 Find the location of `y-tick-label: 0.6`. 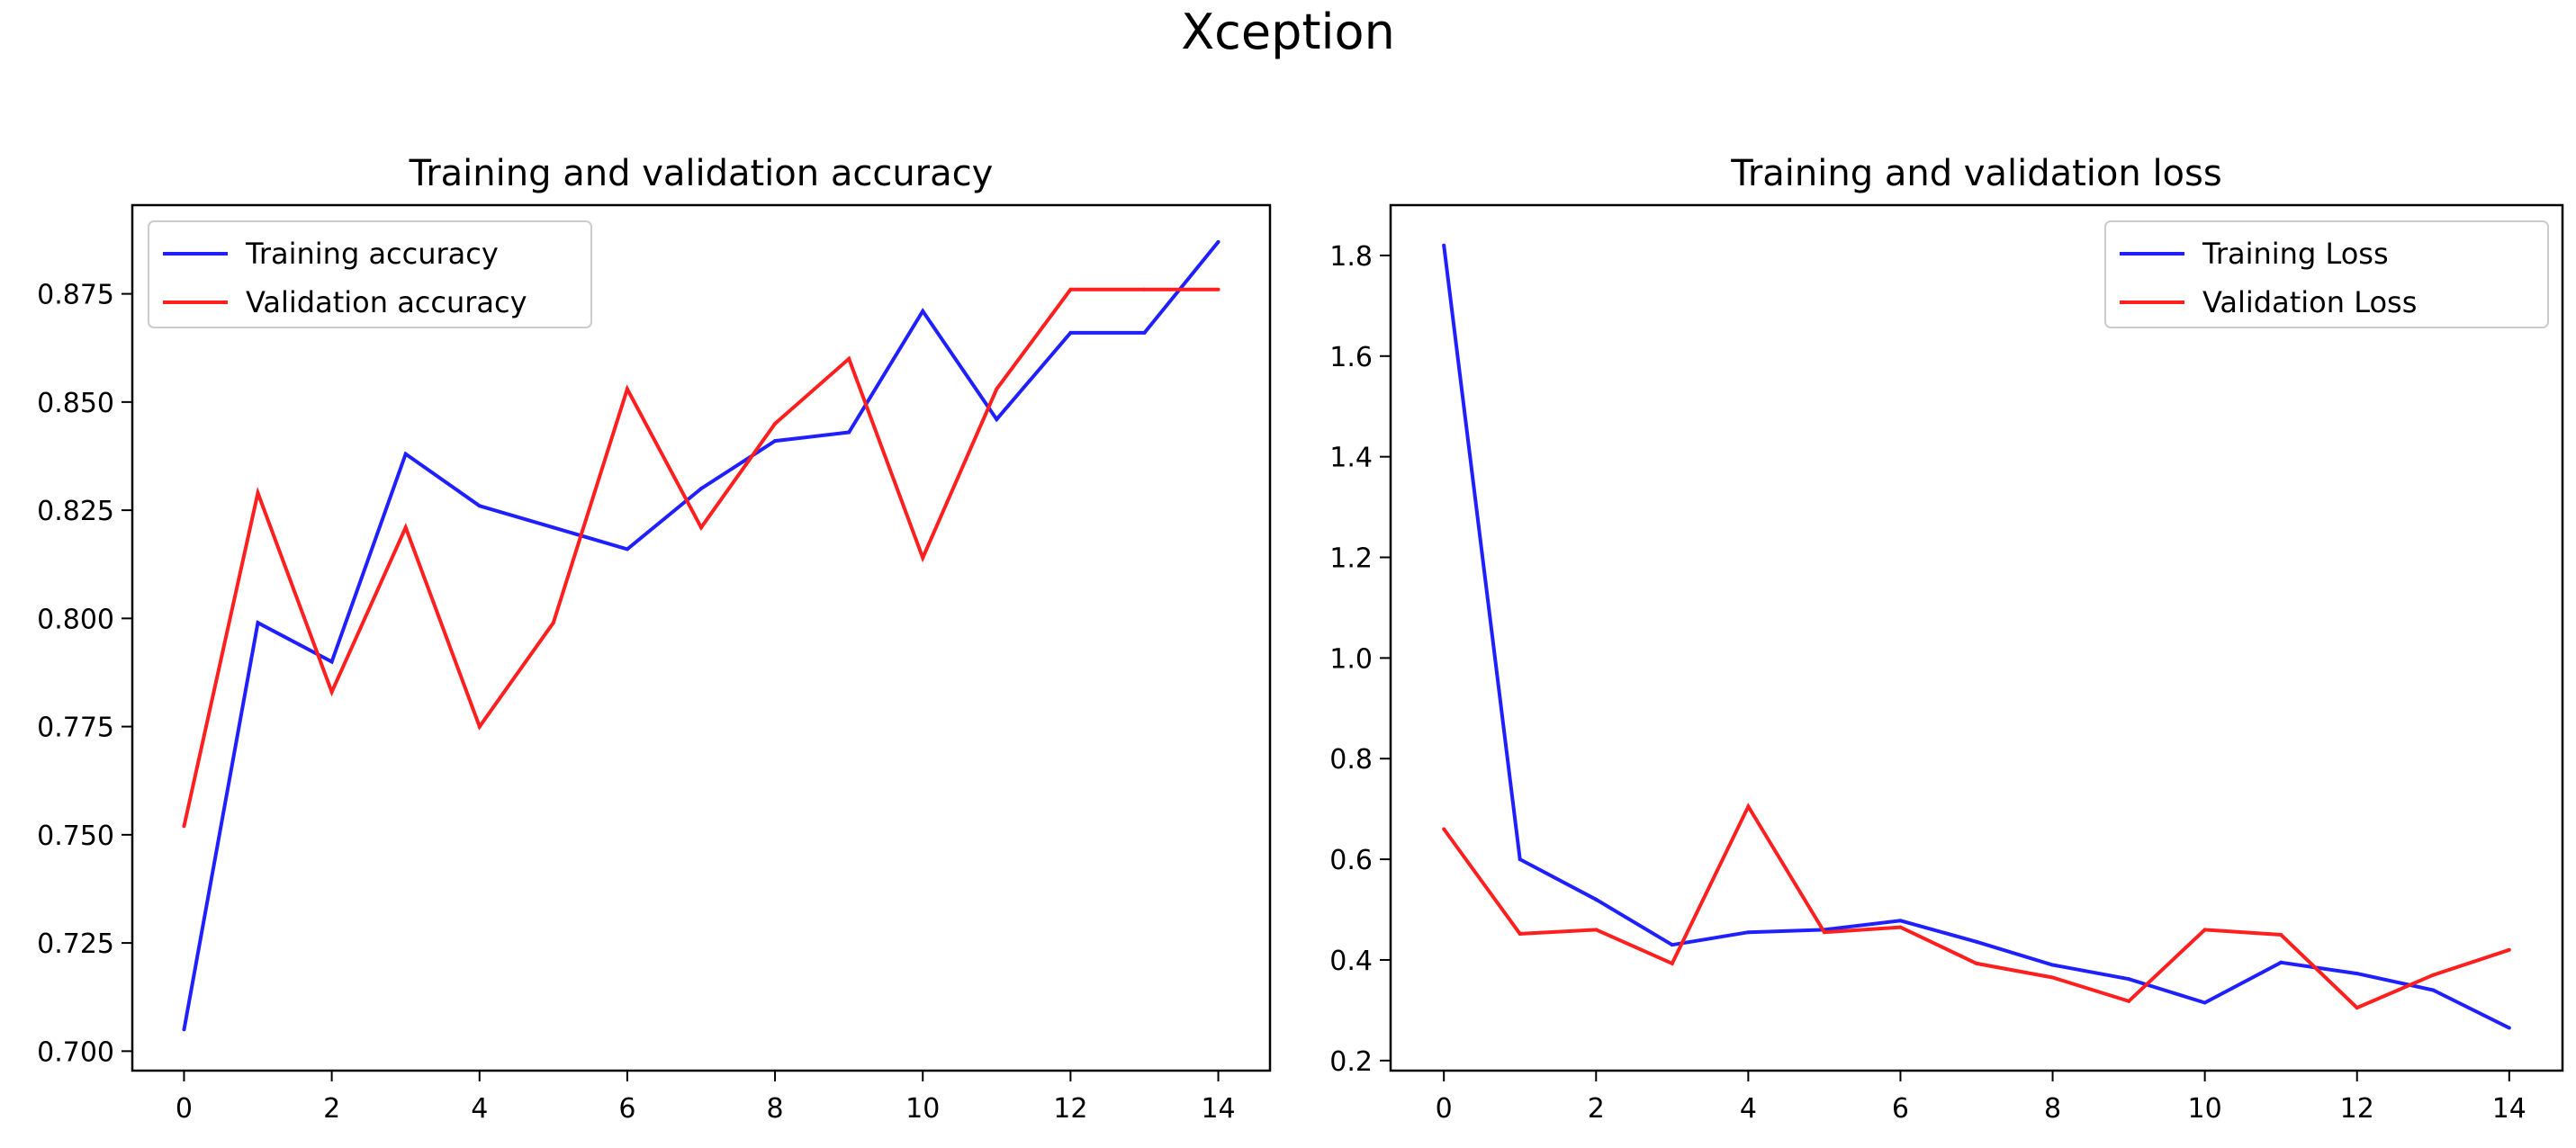

y-tick-label: 0.6 is located at coordinates (1351, 860).